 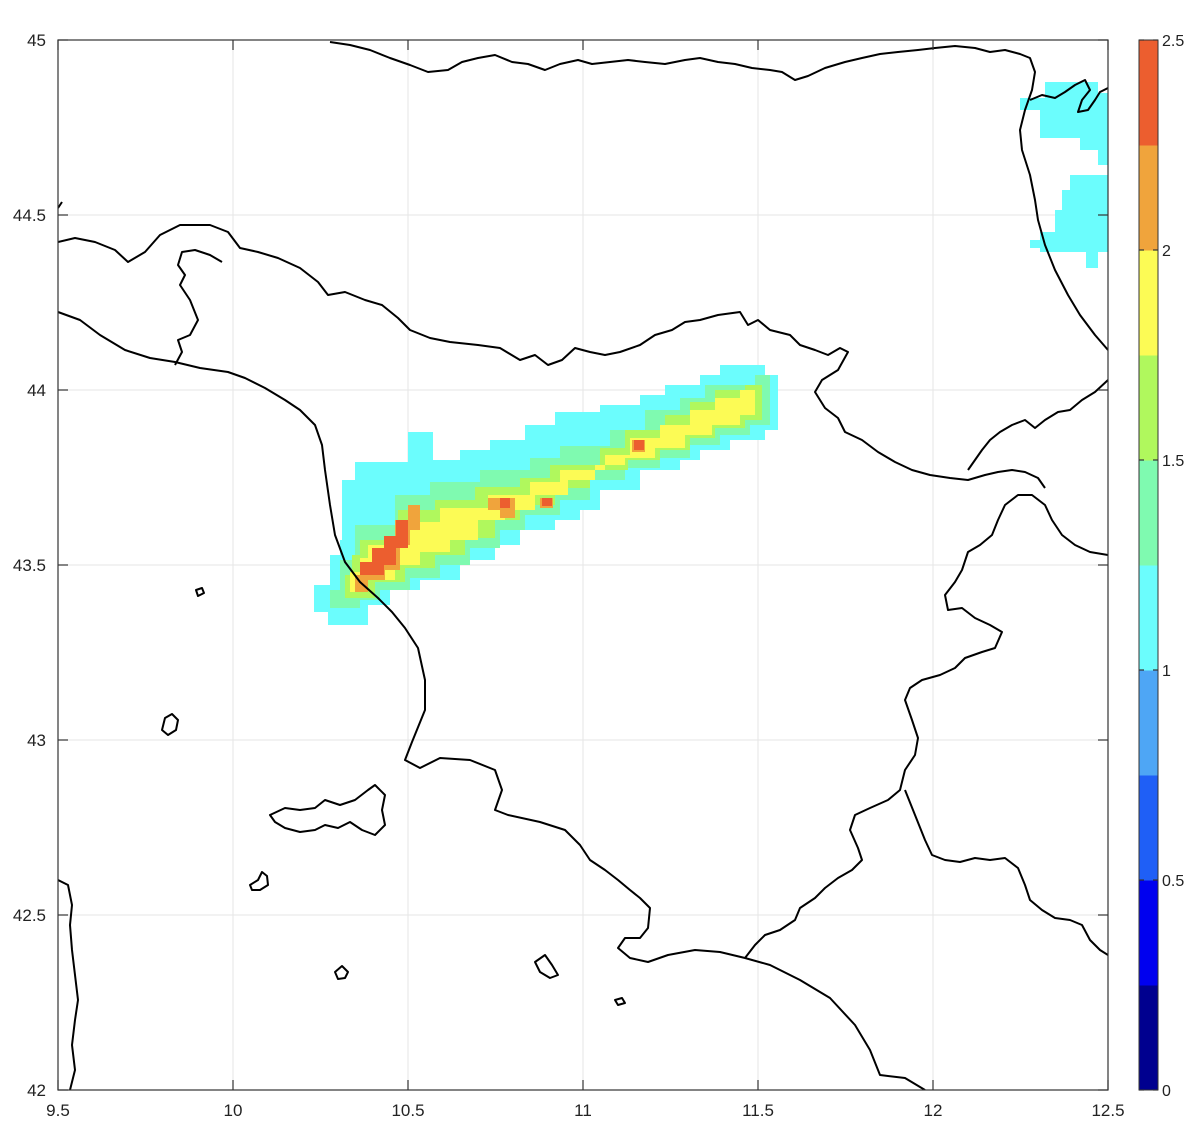 I want to click on x-tick-label: 12.5, so click(x=1107, y=1110).